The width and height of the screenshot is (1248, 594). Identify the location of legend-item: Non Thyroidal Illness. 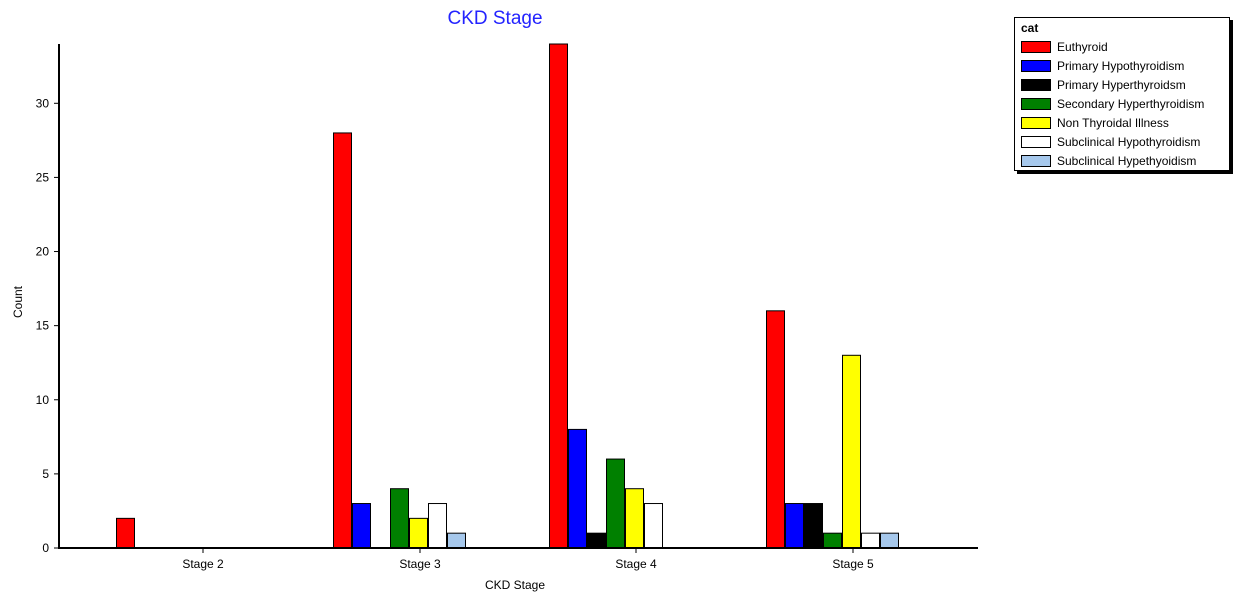
(1125, 122).